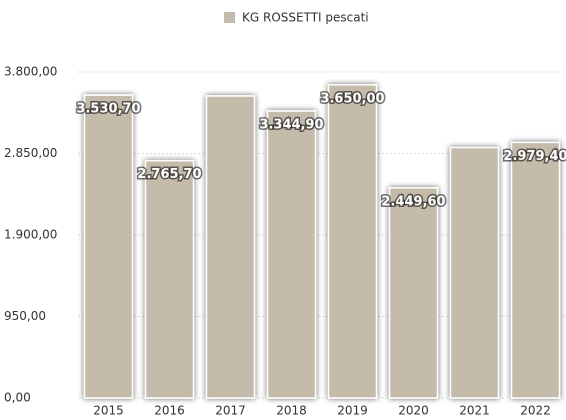 The image size is (566, 420). Describe the element at coordinates (230, 411) in the screenshot. I see `x-tick-label: 2017` at that location.